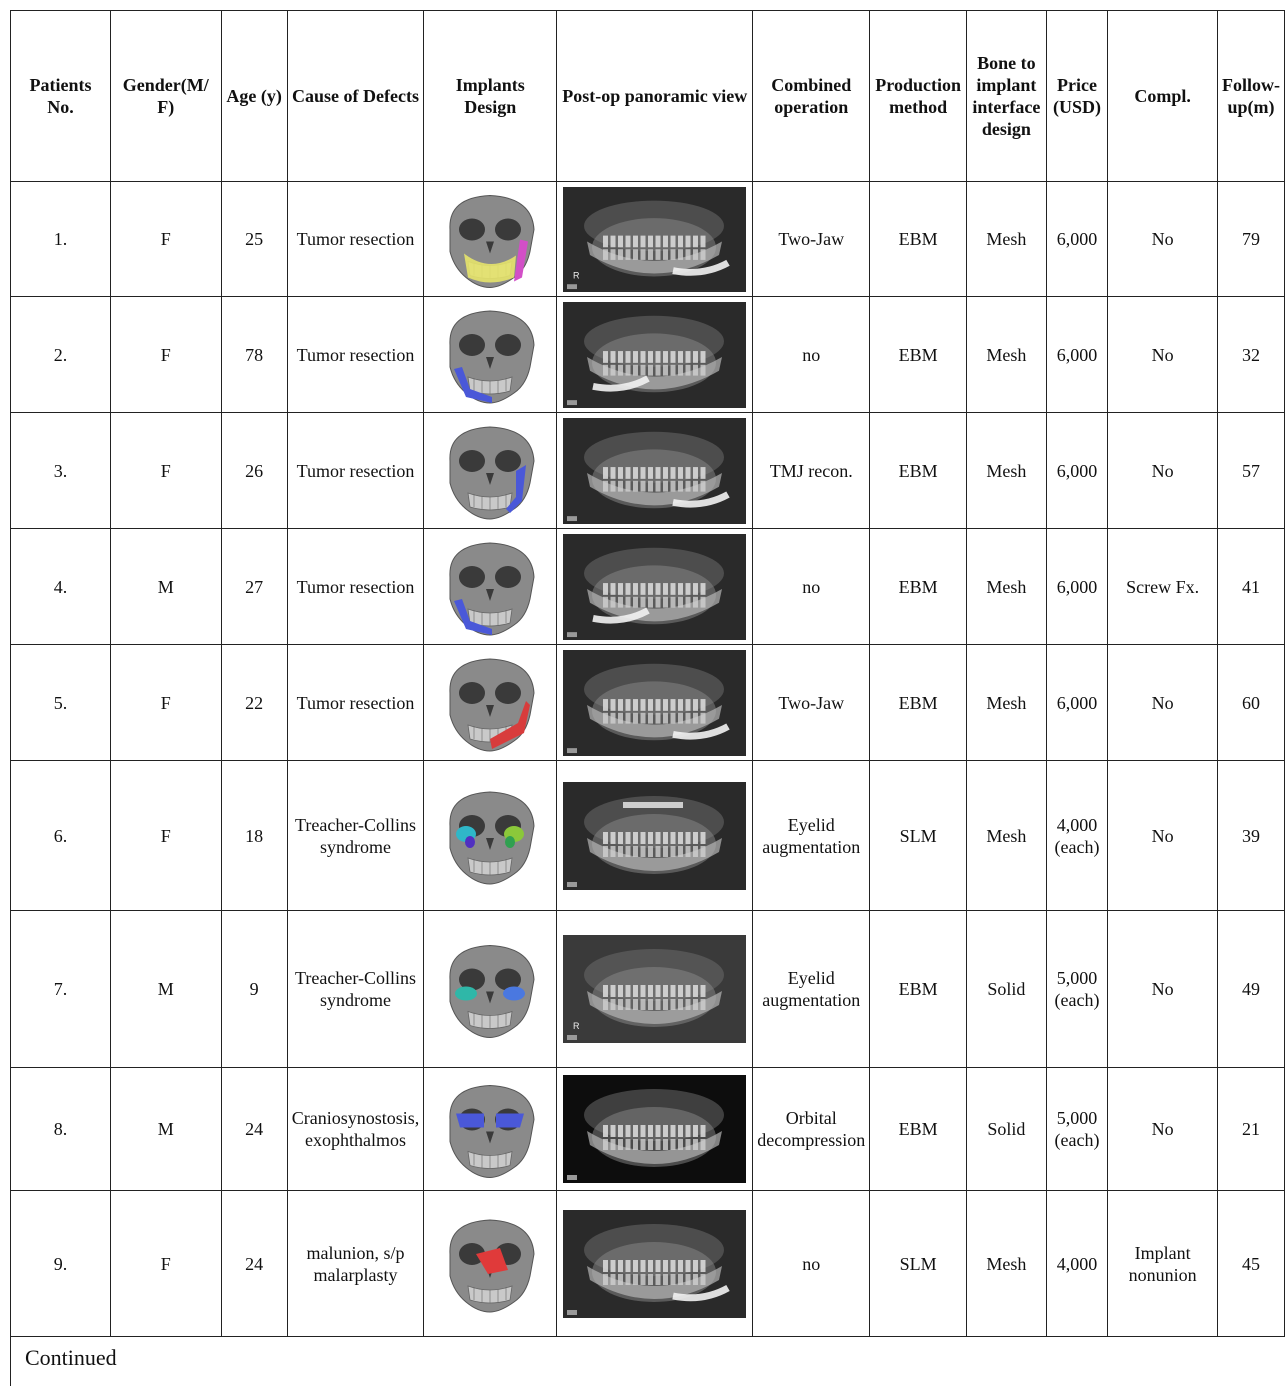 The height and width of the screenshot is (1386, 1285). Describe the element at coordinates (1250, 470) in the screenshot. I see `followup-cell: 57` at that location.